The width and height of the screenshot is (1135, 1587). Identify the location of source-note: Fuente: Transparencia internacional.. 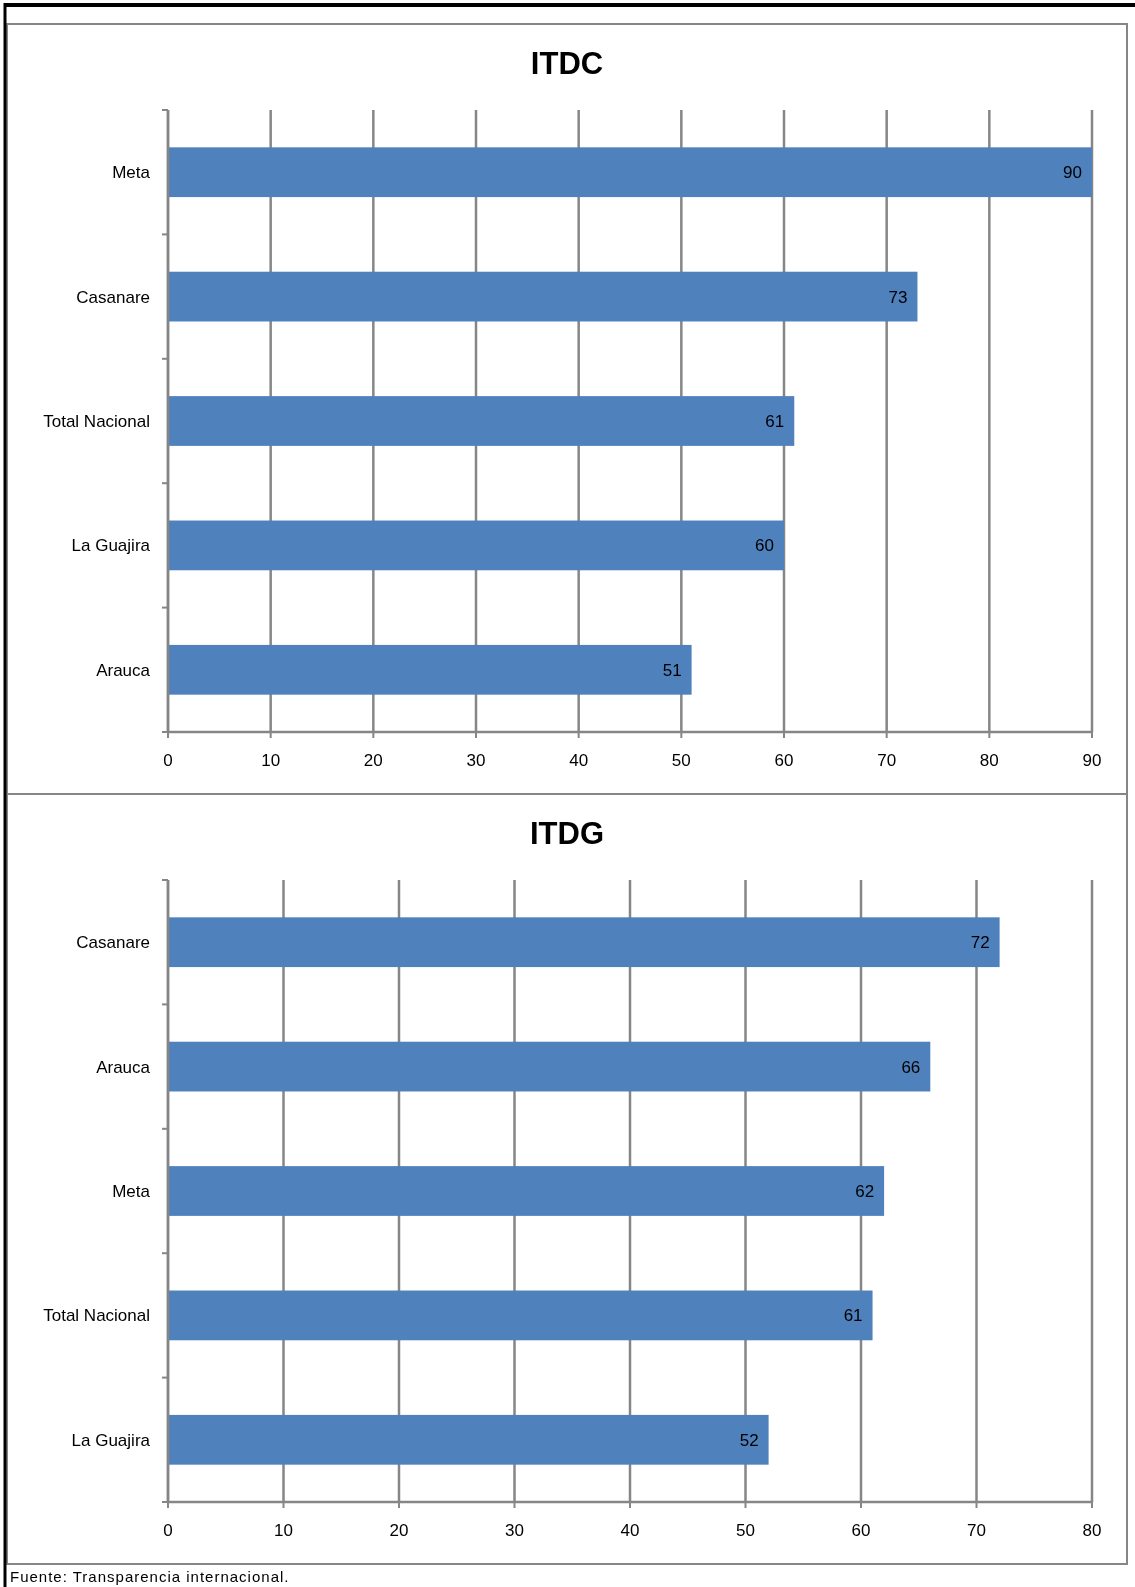
(150, 1576).